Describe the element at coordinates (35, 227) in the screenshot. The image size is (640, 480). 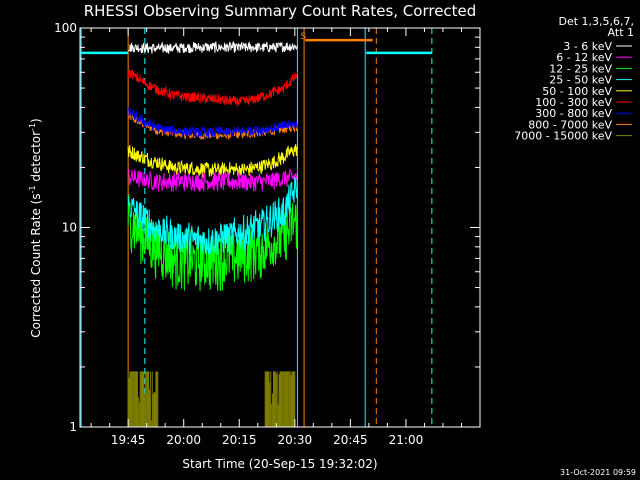
I see `y-axis-label: Corrected Count Rate (s-1 detector-1)` at that location.